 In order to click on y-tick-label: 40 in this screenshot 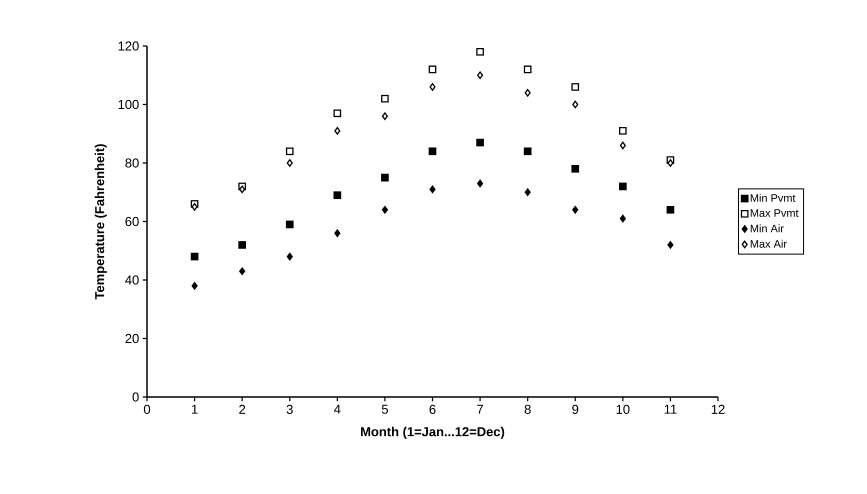, I will do `click(132, 280)`.